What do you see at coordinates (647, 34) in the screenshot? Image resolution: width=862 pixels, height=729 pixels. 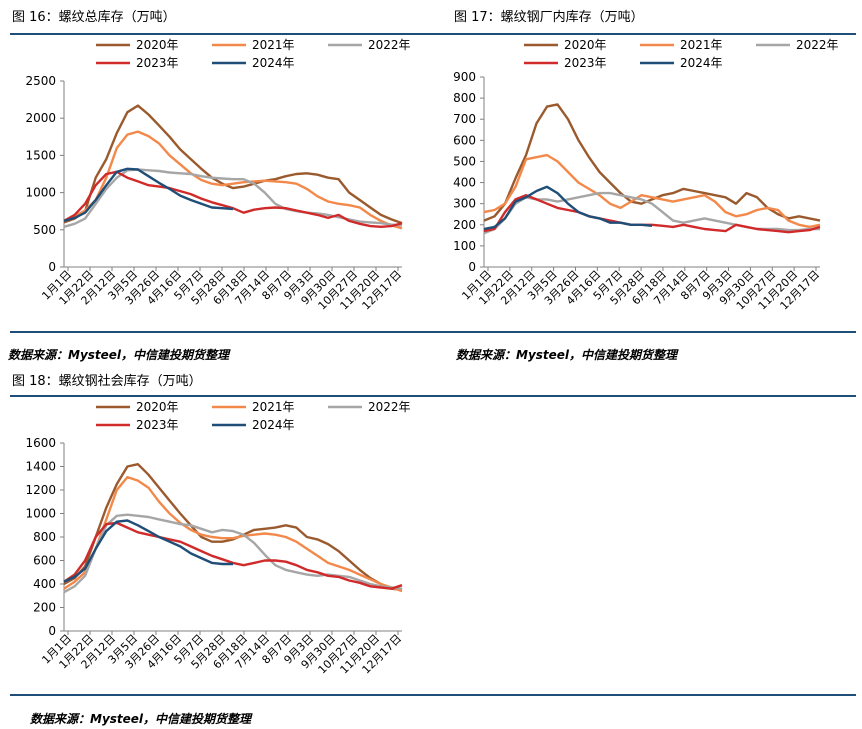 I see `fig17-top-rule` at bounding box center [647, 34].